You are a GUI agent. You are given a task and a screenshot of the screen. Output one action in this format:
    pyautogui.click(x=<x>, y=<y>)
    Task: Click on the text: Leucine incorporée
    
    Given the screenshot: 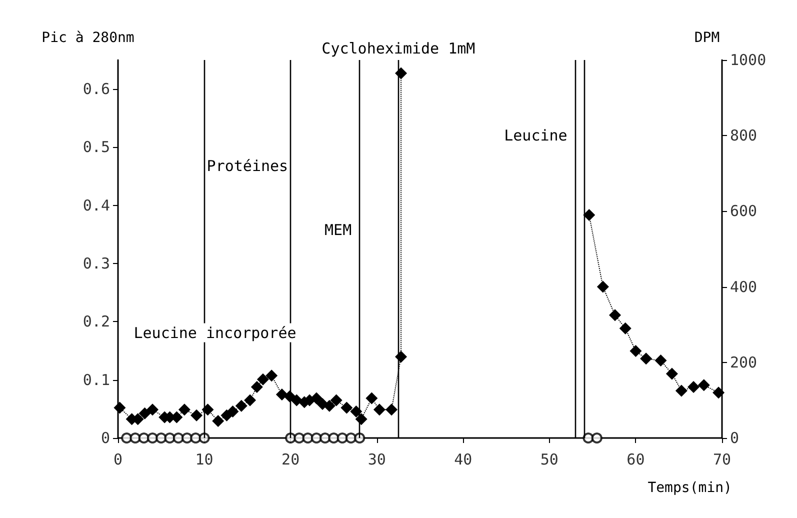 What is the action you would take?
    pyautogui.click(x=215, y=333)
    